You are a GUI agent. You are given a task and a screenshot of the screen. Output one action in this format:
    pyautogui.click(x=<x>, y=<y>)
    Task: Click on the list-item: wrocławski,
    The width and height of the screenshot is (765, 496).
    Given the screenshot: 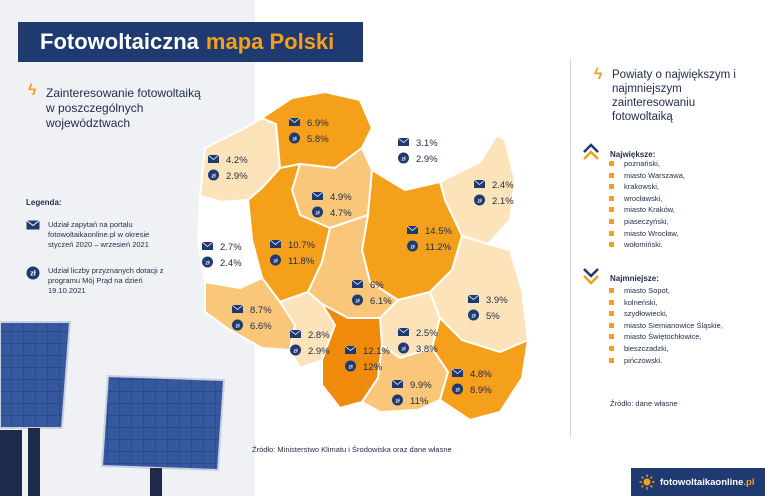 What is the action you would take?
    pyautogui.click(x=647, y=199)
    